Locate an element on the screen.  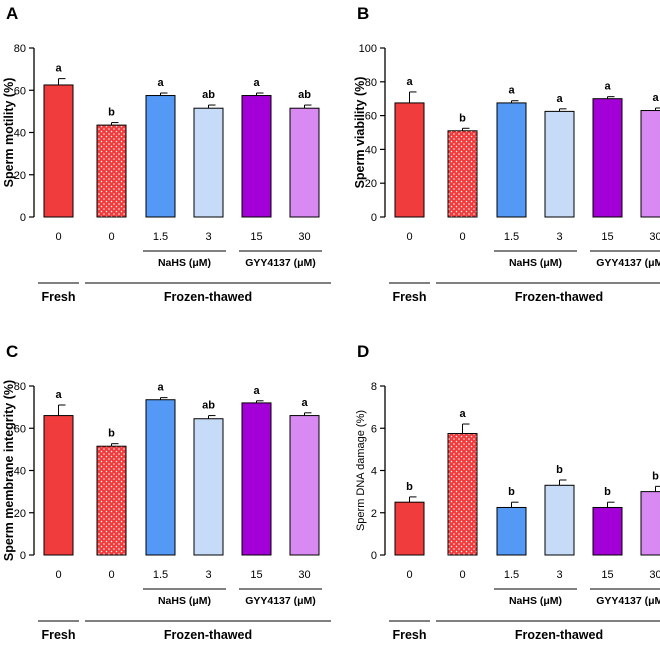
y-axis-title: Sperm viability (%) is located at coordinates (360, 133).